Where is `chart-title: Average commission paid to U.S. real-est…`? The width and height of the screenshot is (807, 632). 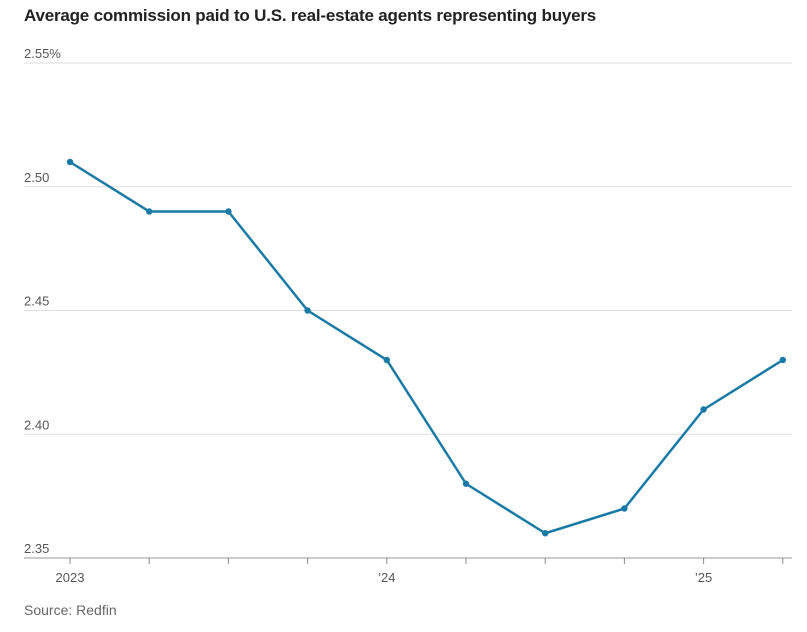
chart-title: Average commission paid to U.S. real-est… is located at coordinates (310, 15).